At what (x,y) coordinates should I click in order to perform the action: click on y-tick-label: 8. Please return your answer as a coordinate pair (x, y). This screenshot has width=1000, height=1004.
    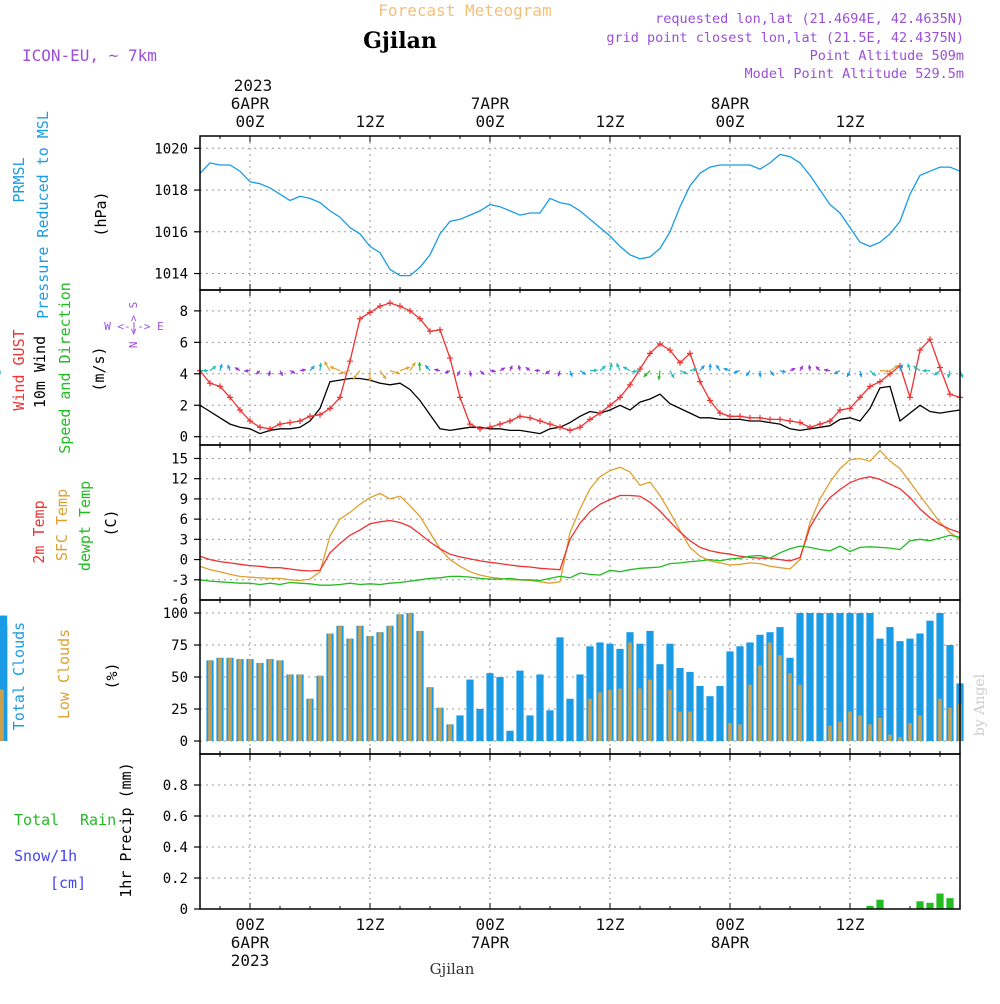
    Looking at the image, I should click on (184, 312).